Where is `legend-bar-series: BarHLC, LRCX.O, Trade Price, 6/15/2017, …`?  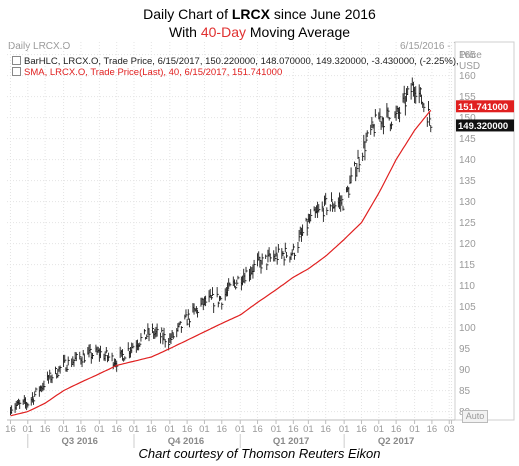
legend-bar-series: BarHLC, LRCX.O, Trade Price, 6/15/2017, … is located at coordinates (235, 61).